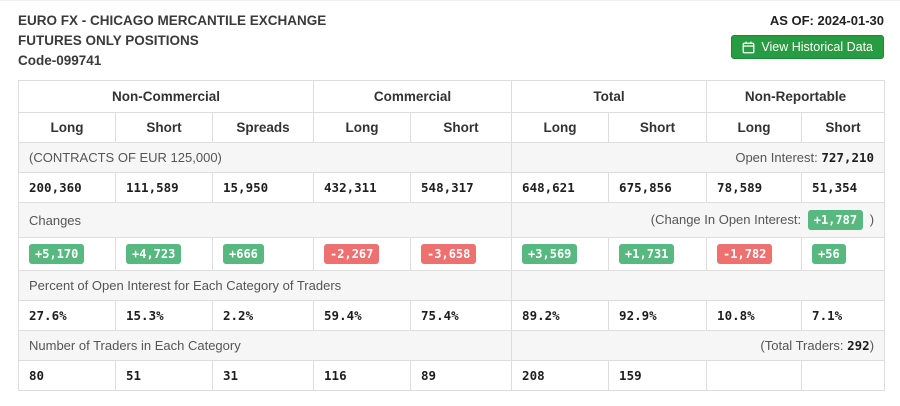 Image resolution: width=900 pixels, height=406 pixels. What do you see at coordinates (754, 127) in the screenshot?
I see `column-header-nr-long: Long` at bounding box center [754, 127].